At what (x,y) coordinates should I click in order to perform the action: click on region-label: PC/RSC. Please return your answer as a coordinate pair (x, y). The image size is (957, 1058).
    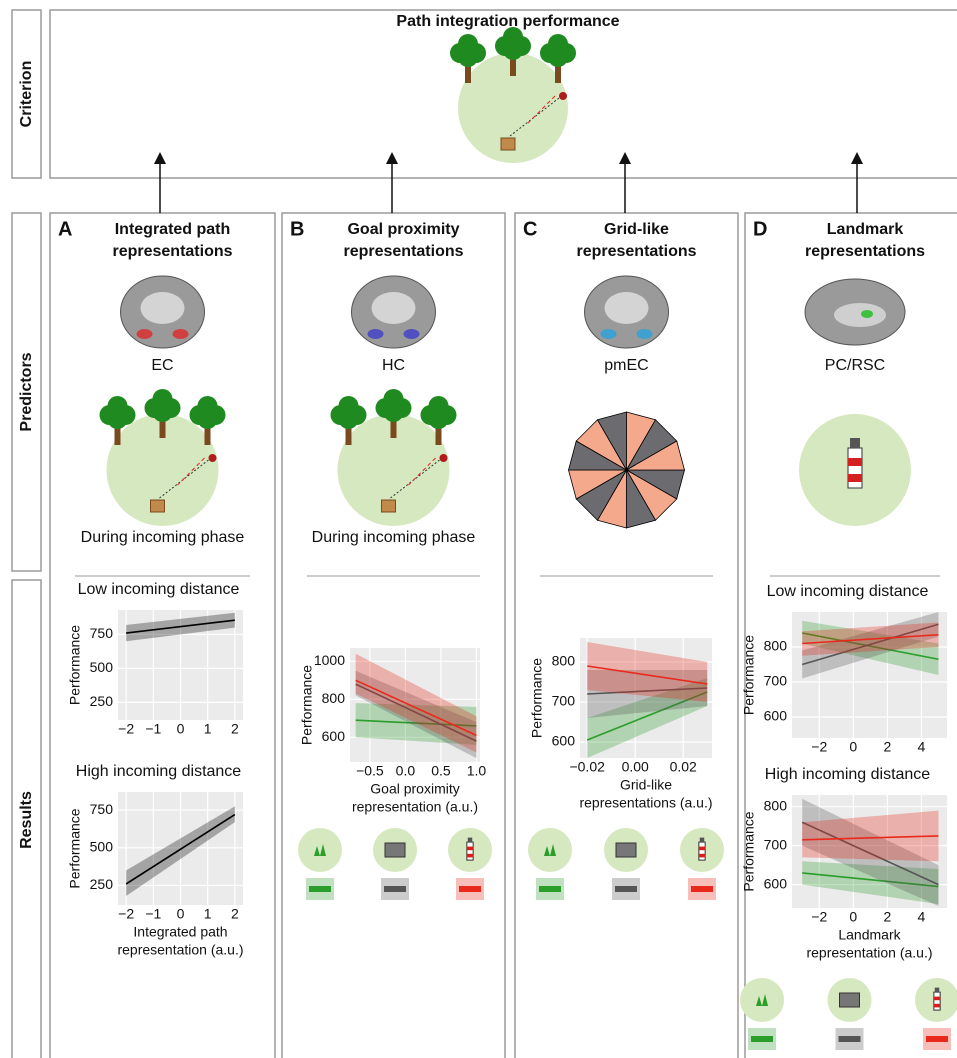
    Looking at the image, I should click on (855, 365).